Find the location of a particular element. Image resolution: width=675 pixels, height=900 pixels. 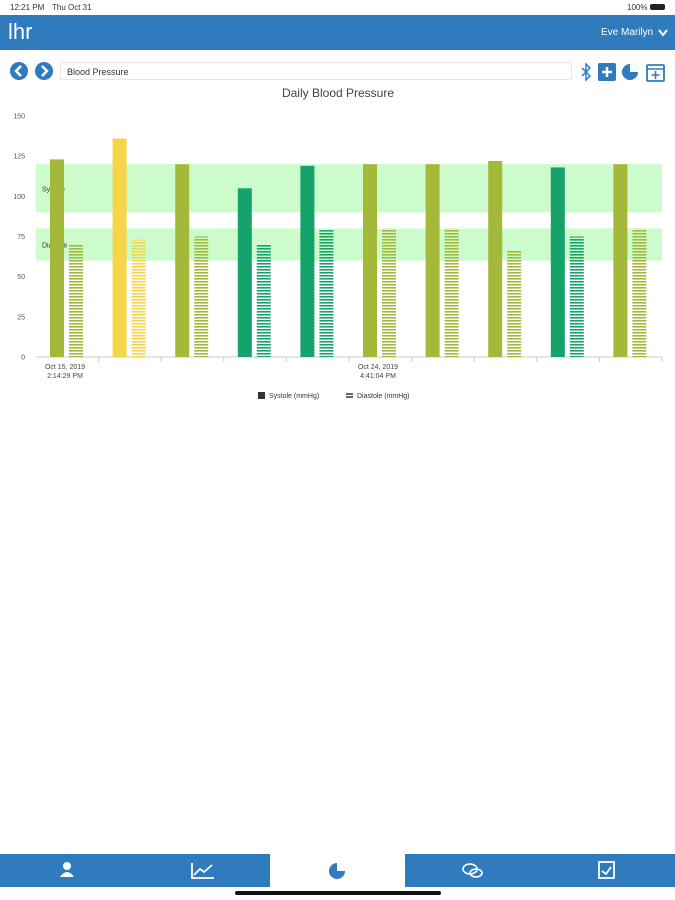

nav-buttons is located at coordinates (33, 71).